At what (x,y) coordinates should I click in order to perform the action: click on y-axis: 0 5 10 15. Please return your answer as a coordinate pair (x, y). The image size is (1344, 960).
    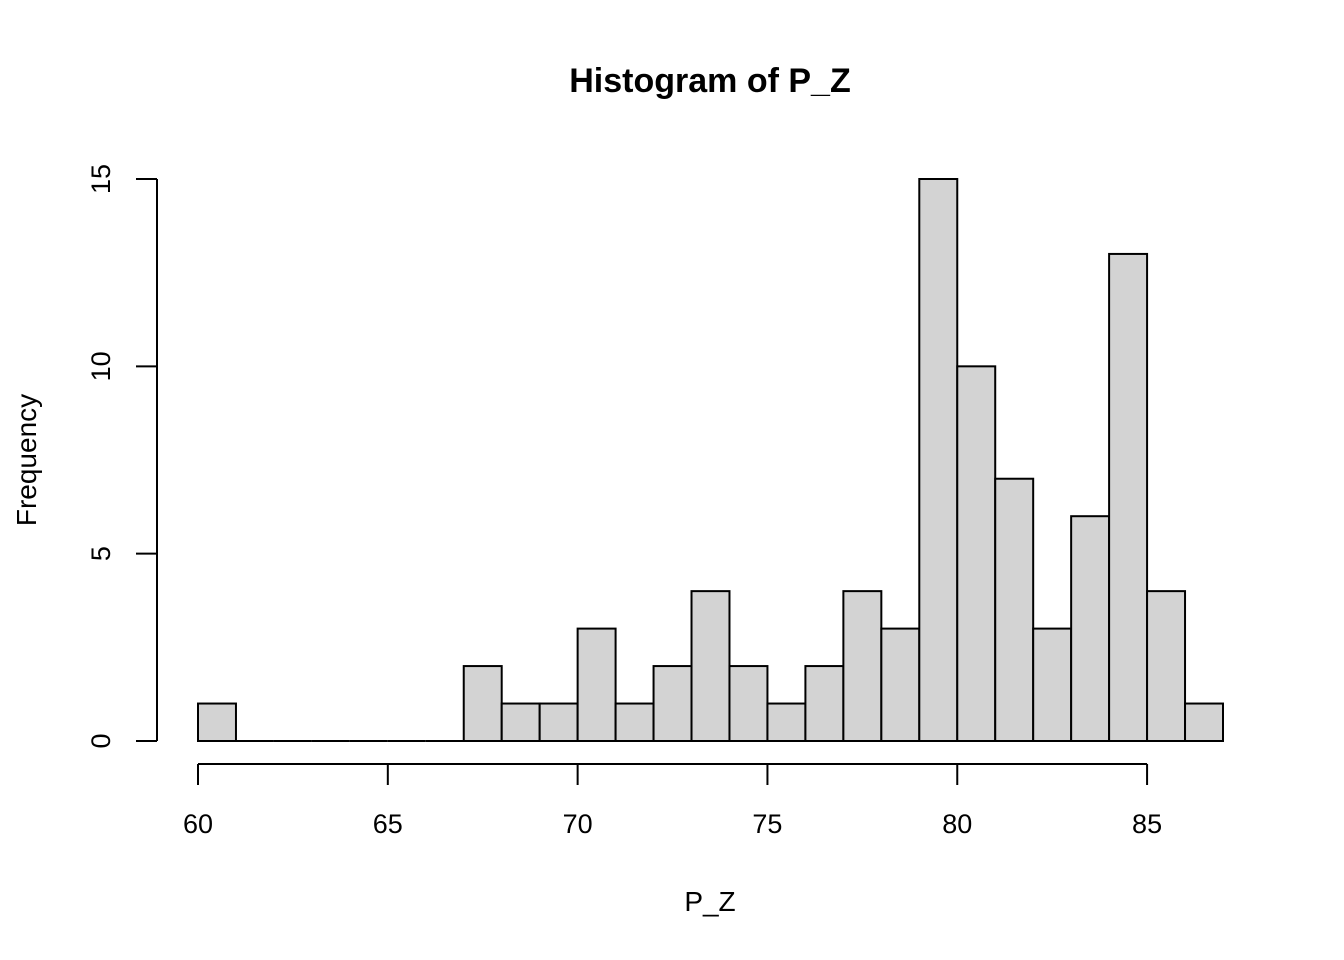
    Looking at the image, I should click on (122, 456).